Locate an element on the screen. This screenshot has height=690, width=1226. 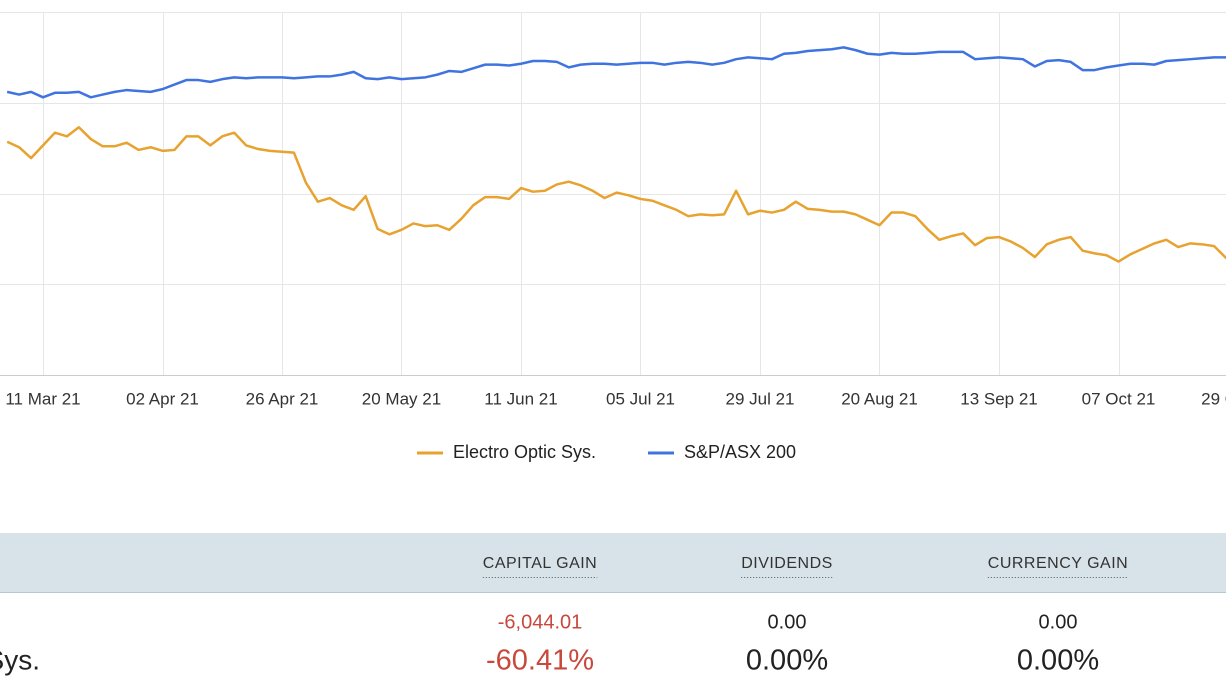
x-tick-label: 07 Oct 21 is located at coordinates (1119, 398).